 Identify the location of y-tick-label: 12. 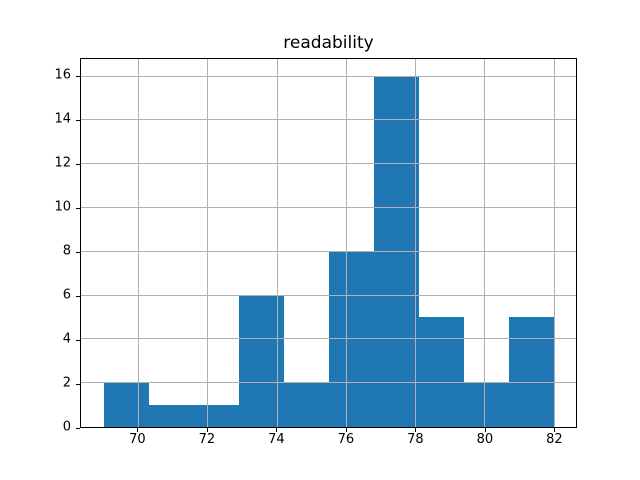
(62, 163).